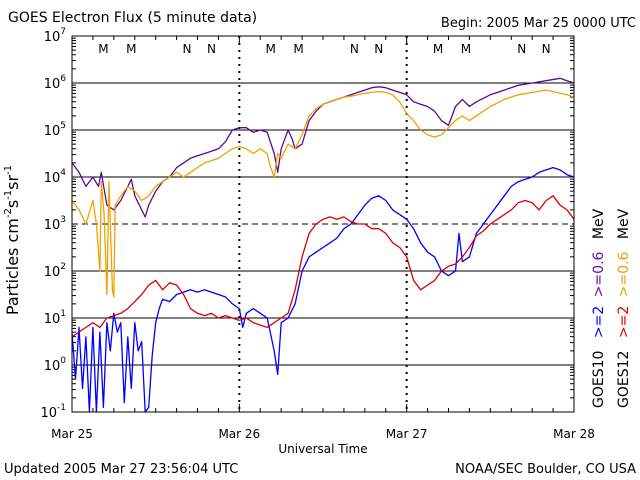 The image size is (640, 480). What do you see at coordinates (239, 434) in the screenshot?
I see `x-tick-label: Mar 26` at bounding box center [239, 434].